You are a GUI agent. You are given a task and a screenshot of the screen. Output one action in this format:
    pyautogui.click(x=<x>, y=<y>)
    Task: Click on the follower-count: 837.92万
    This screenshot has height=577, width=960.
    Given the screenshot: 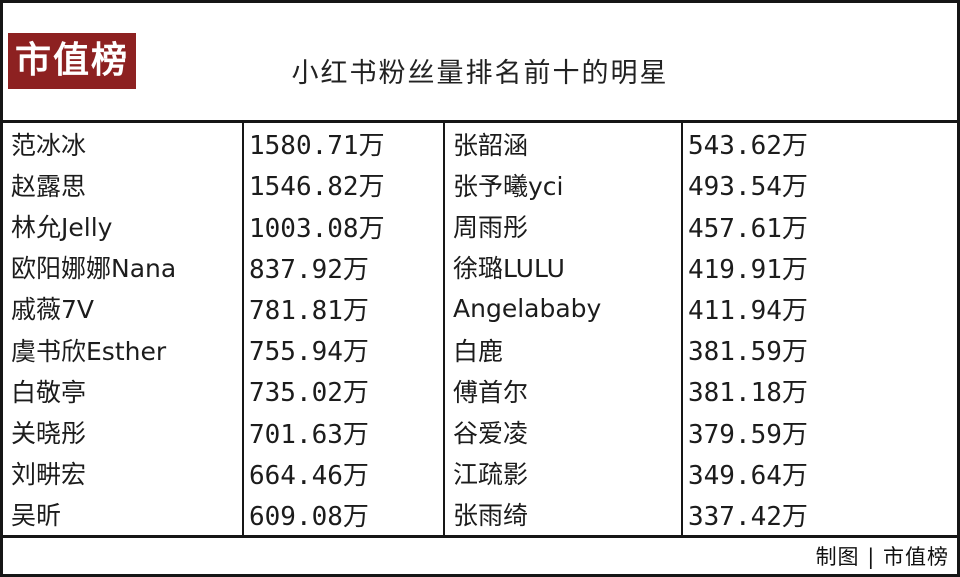 What is the action you would take?
    pyautogui.click(x=309, y=269)
    